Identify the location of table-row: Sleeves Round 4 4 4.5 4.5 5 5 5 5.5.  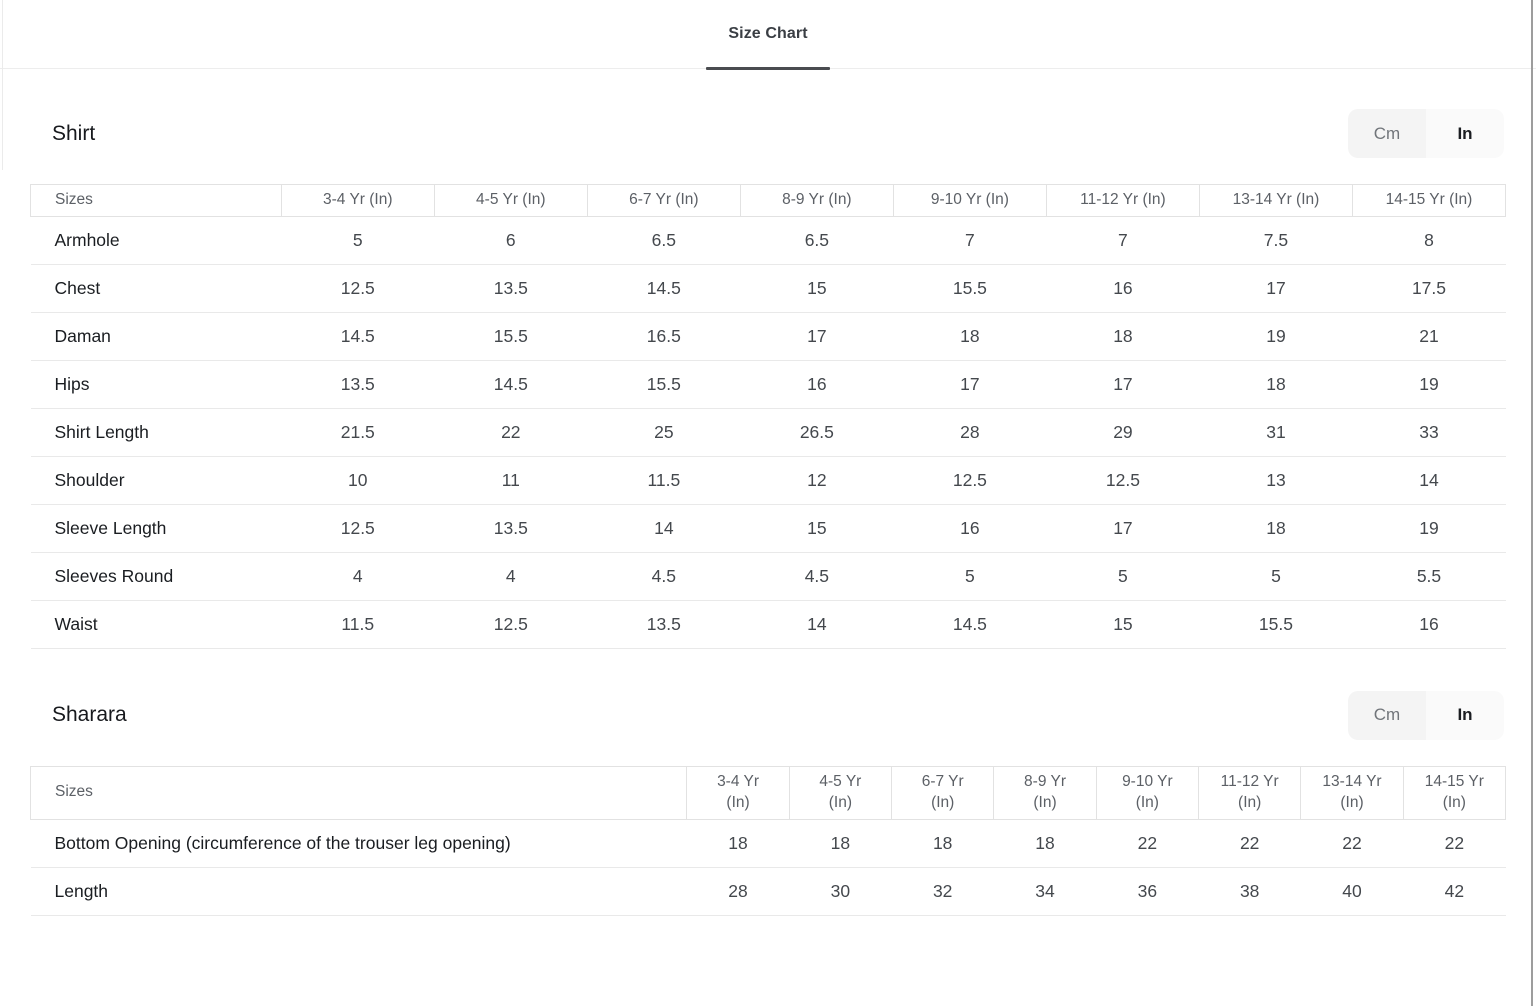
(768, 576).